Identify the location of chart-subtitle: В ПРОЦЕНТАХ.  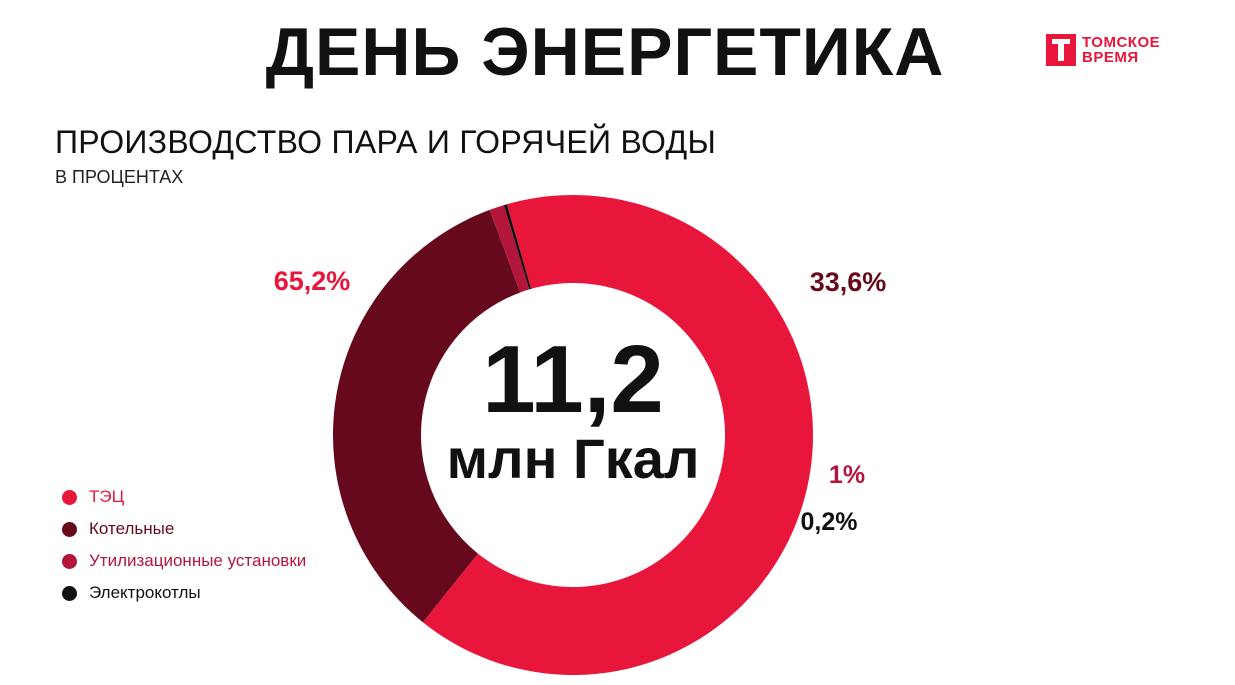
(119, 177).